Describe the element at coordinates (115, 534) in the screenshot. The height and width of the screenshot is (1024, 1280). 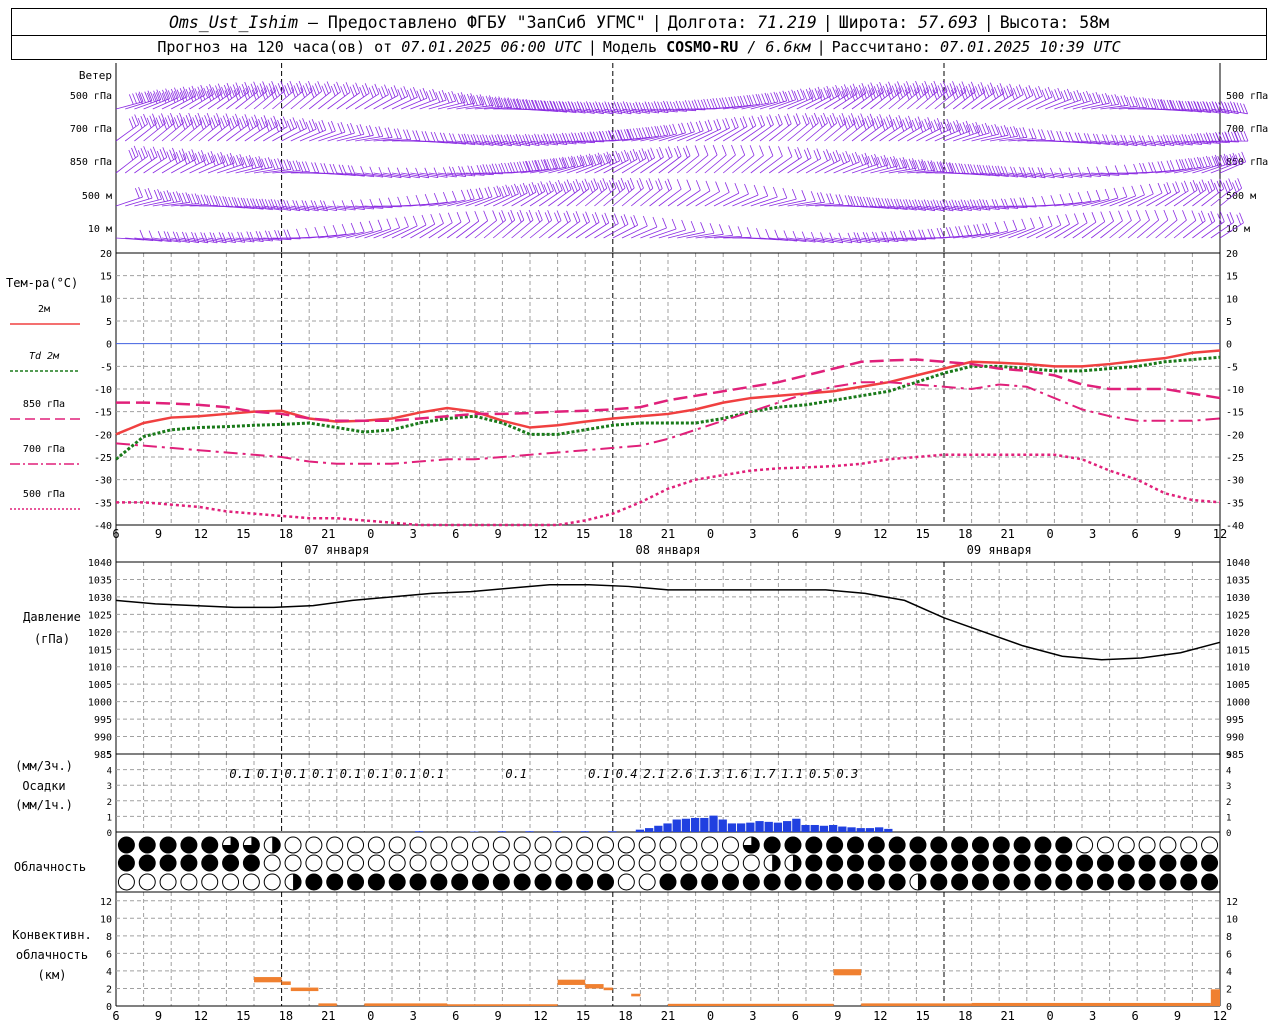
I see `x-tick-label: 6` at that location.